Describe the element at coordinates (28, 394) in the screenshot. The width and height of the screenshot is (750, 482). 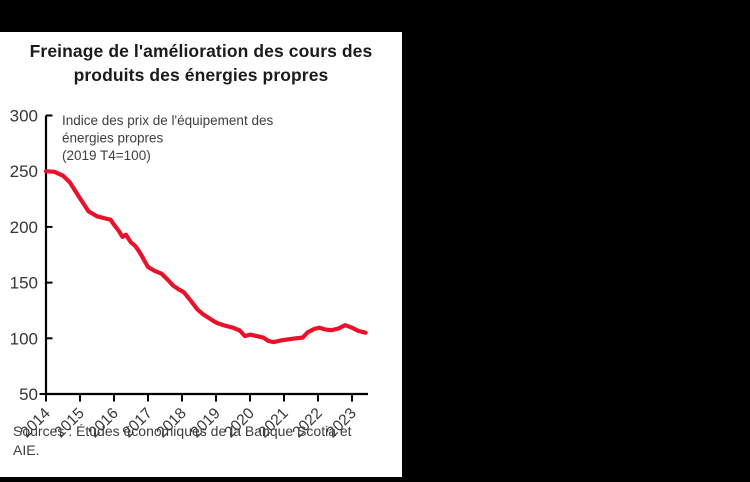
I see `y-tick-label: 50` at that location.